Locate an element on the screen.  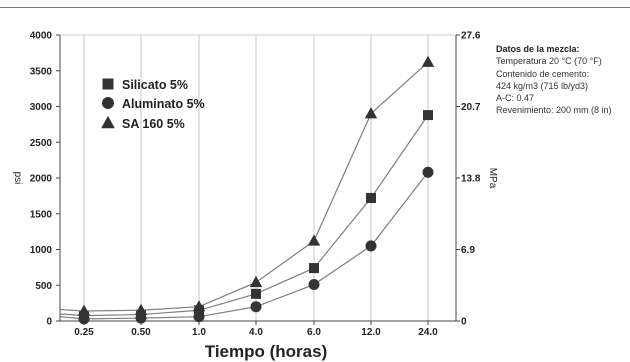
mix-data-line: 424 kg/m3 (715 lb/yd3) is located at coordinates (542, 85).